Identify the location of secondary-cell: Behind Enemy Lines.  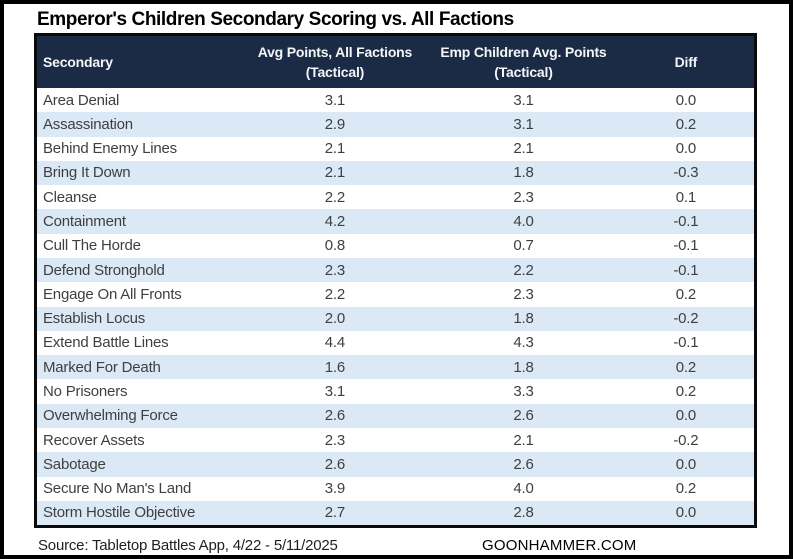
(110, 149).